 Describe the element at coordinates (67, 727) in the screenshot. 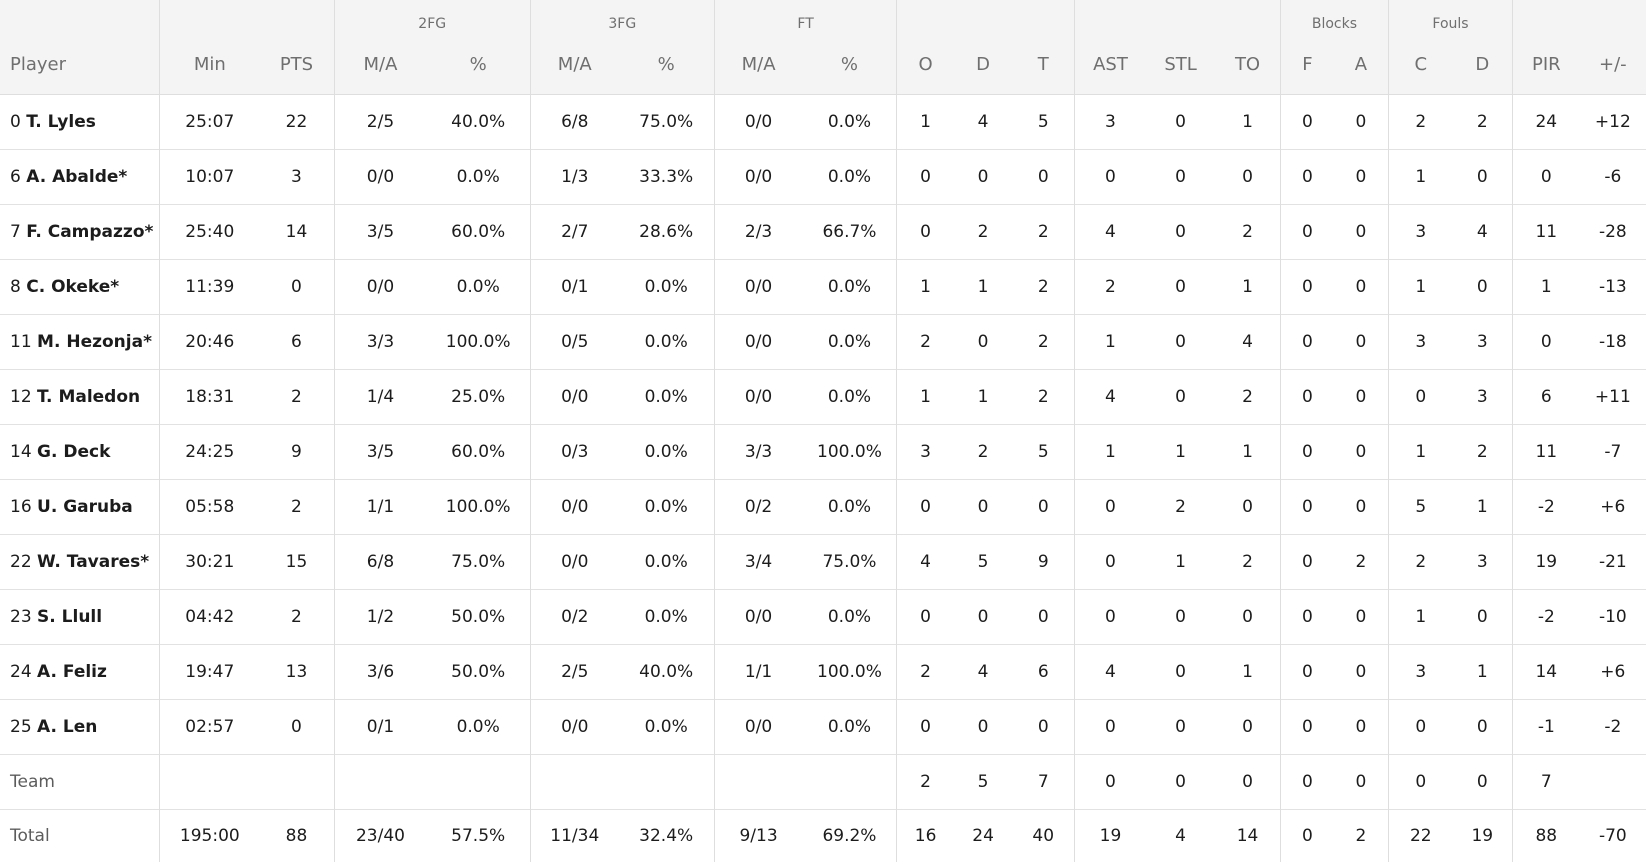

I see `player-name: A. Len` at that location.